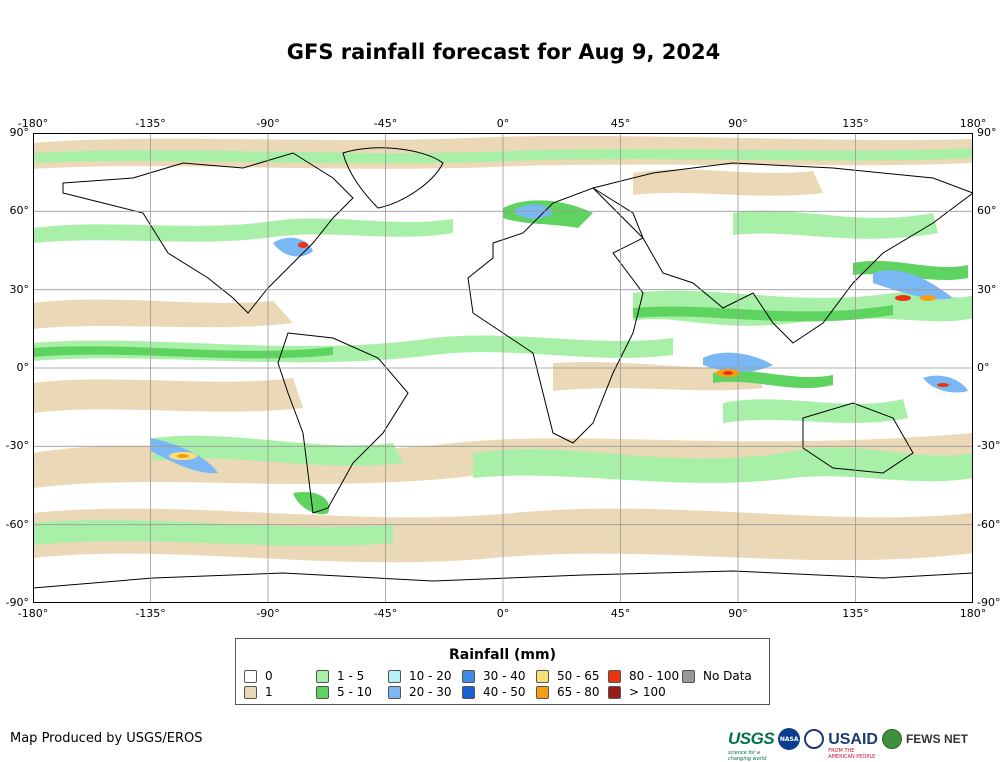 The width and height of the screenshot is (1007, 762). Describe the element at coordinates (578, 676) in the screenshot. I see `legend-label: 50 - 65` at that location.